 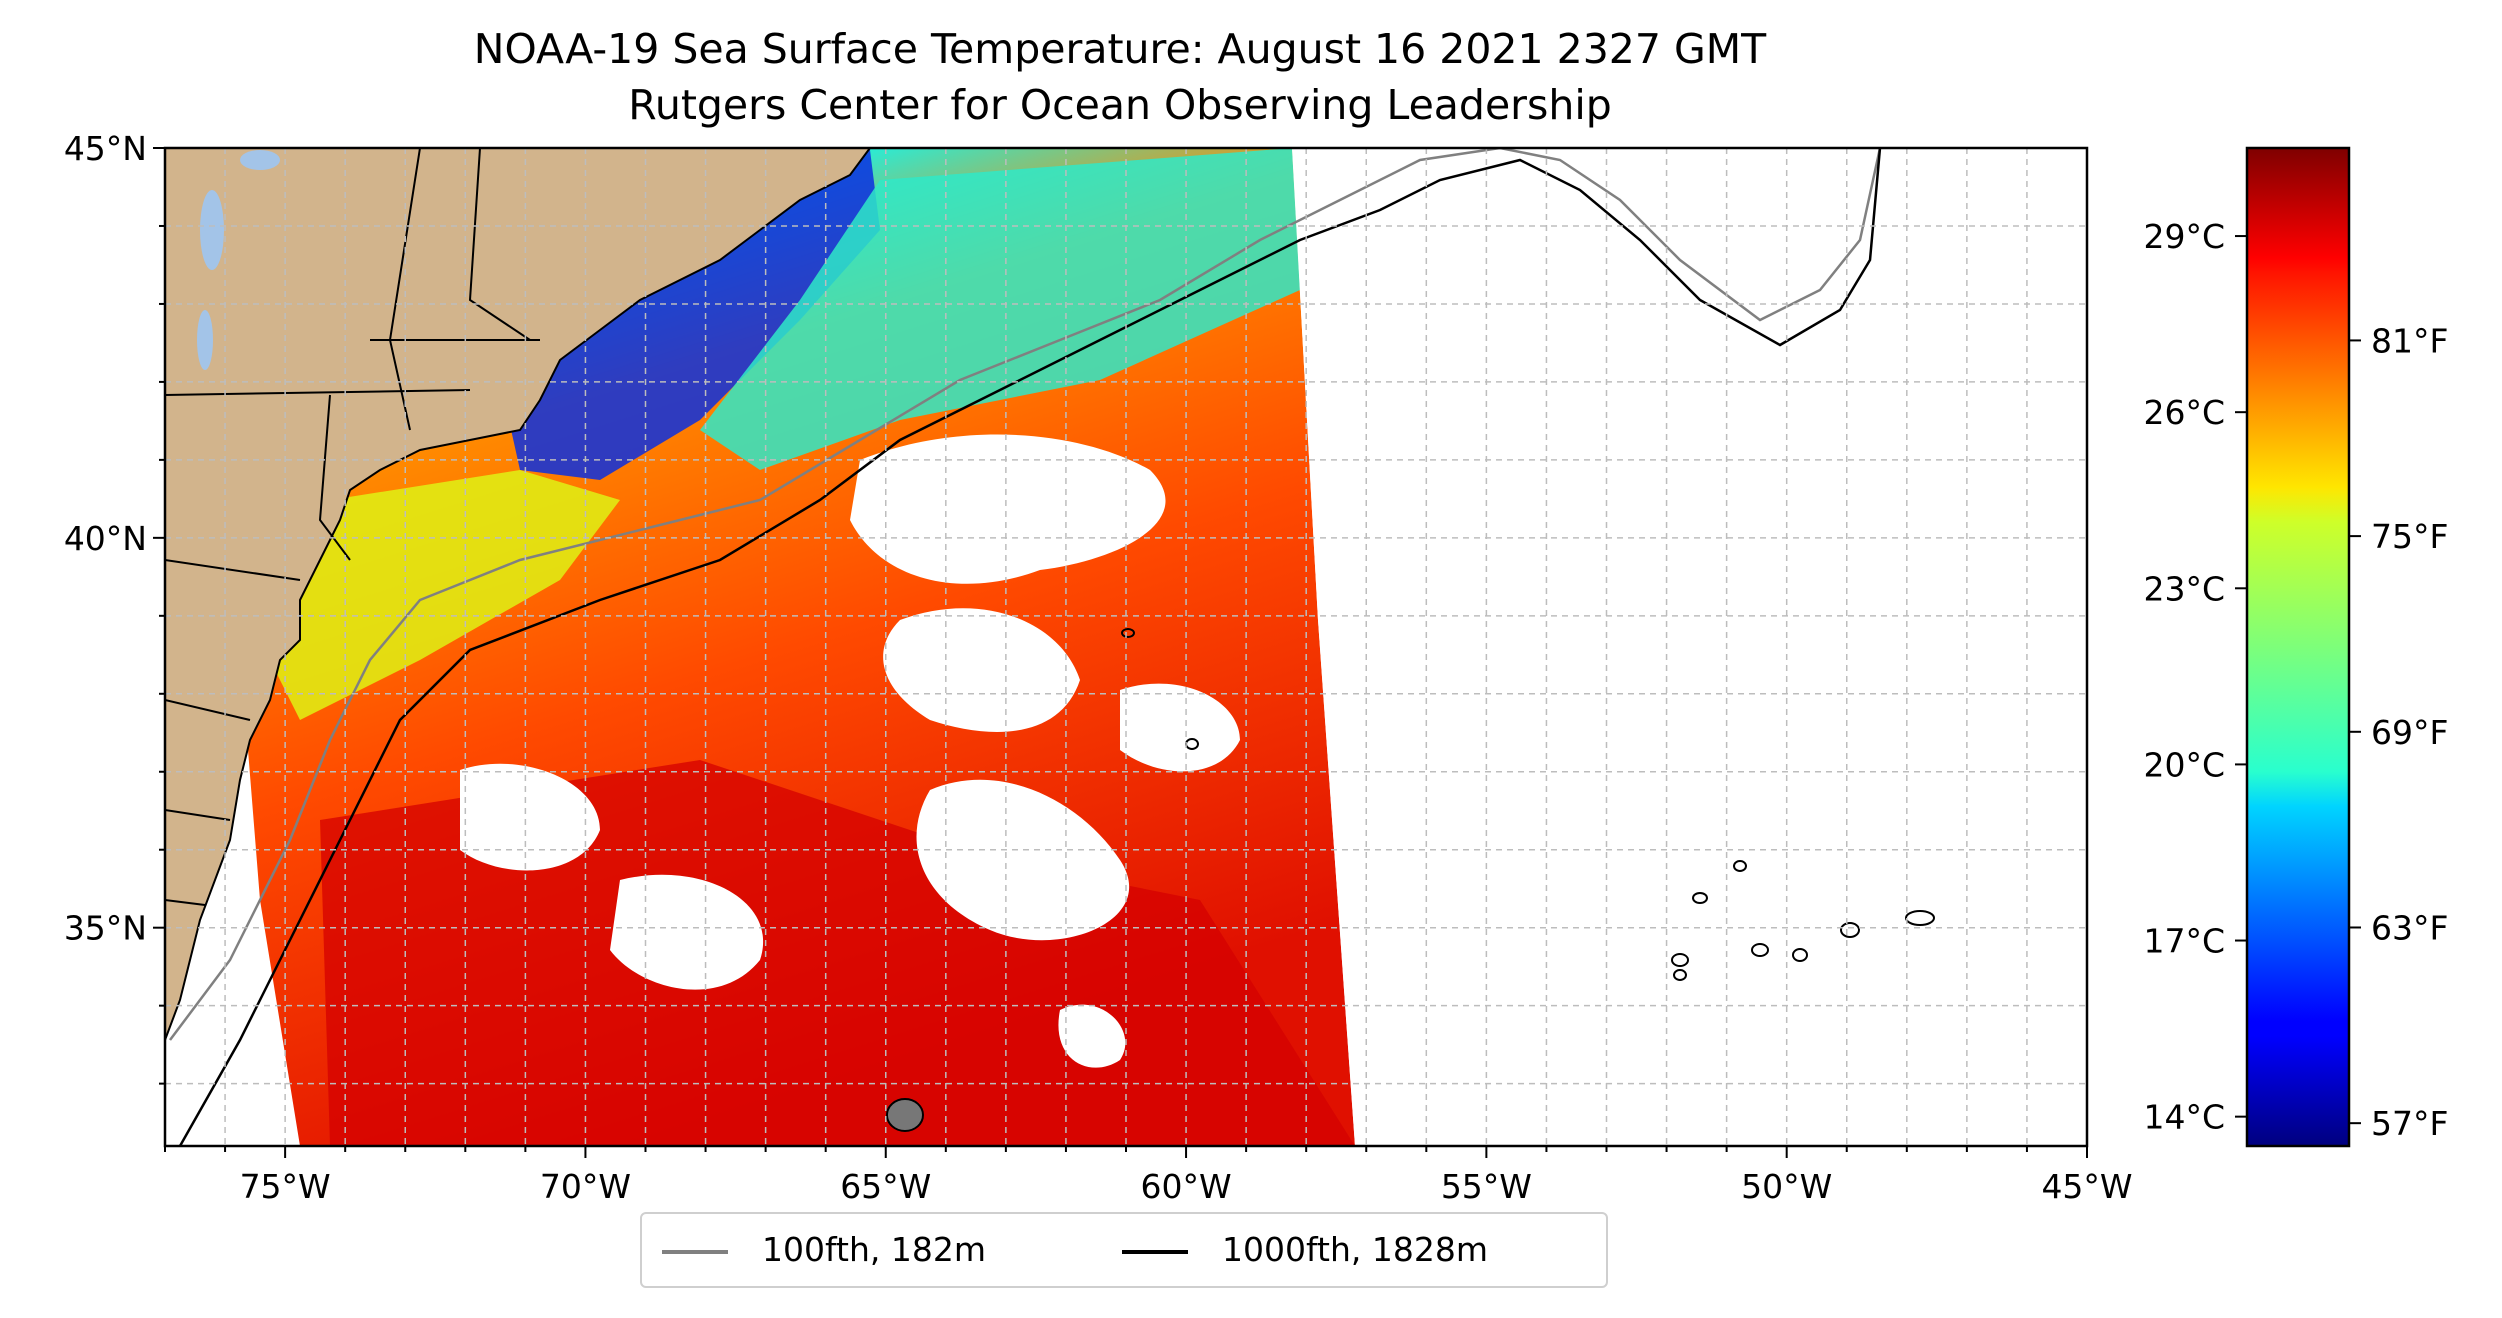 I want to click on x-tick-label: 75°W, so click(x=285, y=1186).